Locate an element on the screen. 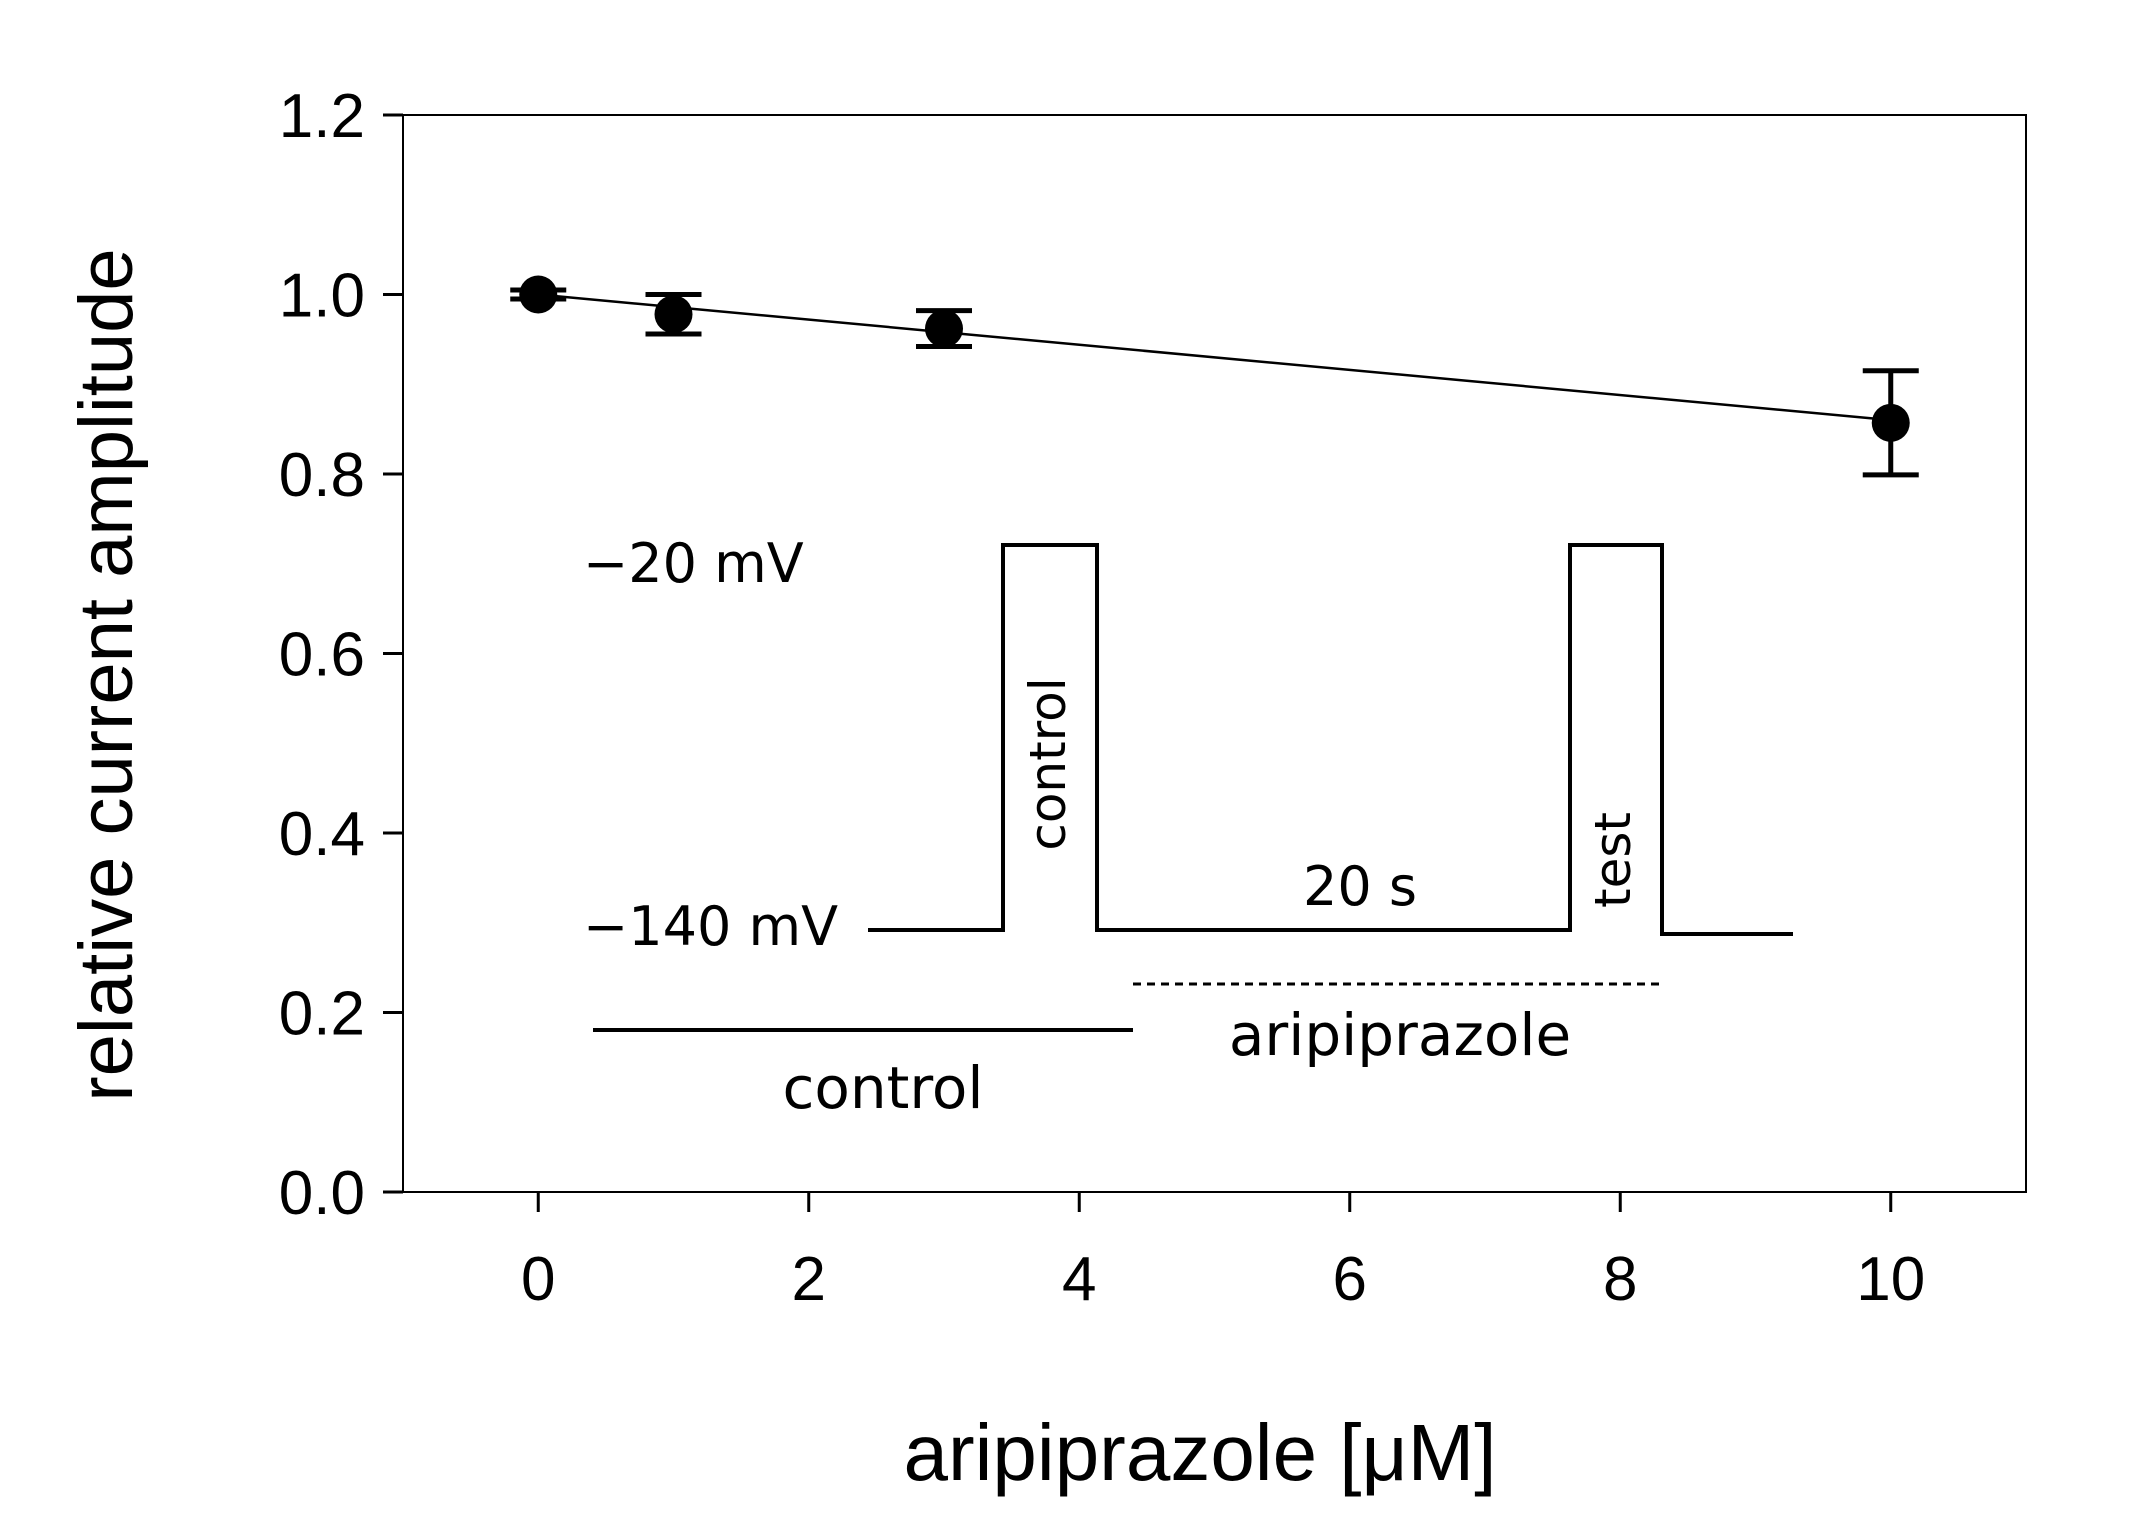  aripiprazole-bar-label: aripiprazole is located at coordinates (1400, 1035).